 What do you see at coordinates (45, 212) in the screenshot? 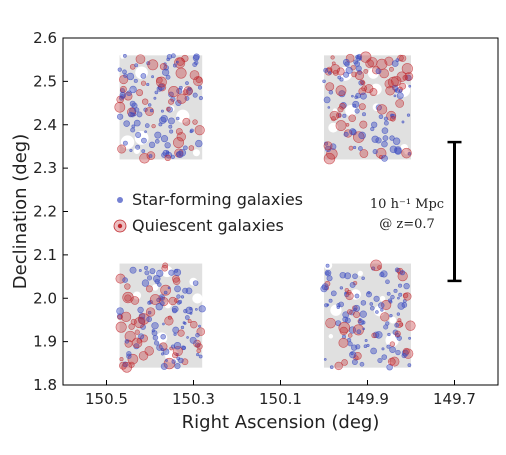
I see `y-tick-label: 2.2` at bounding box center [45, 212].